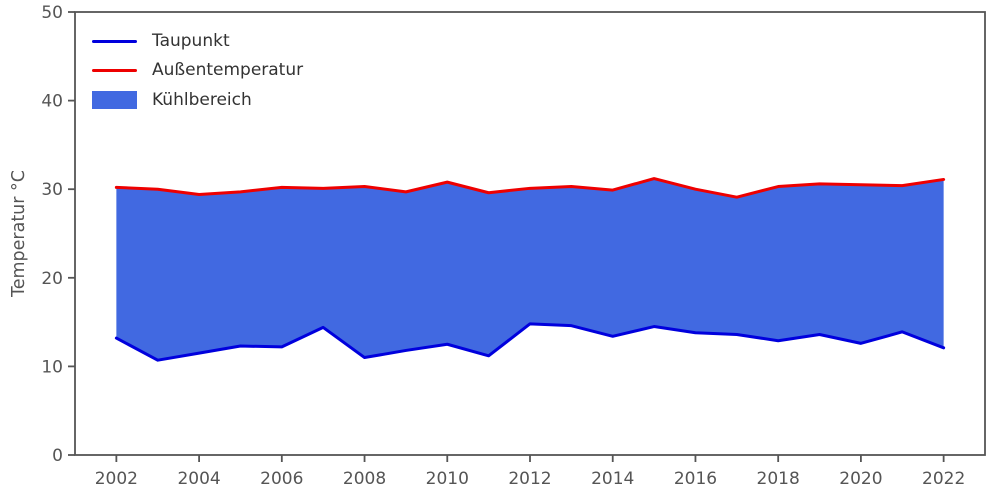 The height and width of the screenshot is (500, 1000). Describe the element at coordinates (943, 479) in the screenshot. I see `svg-text: 2022` at that location.